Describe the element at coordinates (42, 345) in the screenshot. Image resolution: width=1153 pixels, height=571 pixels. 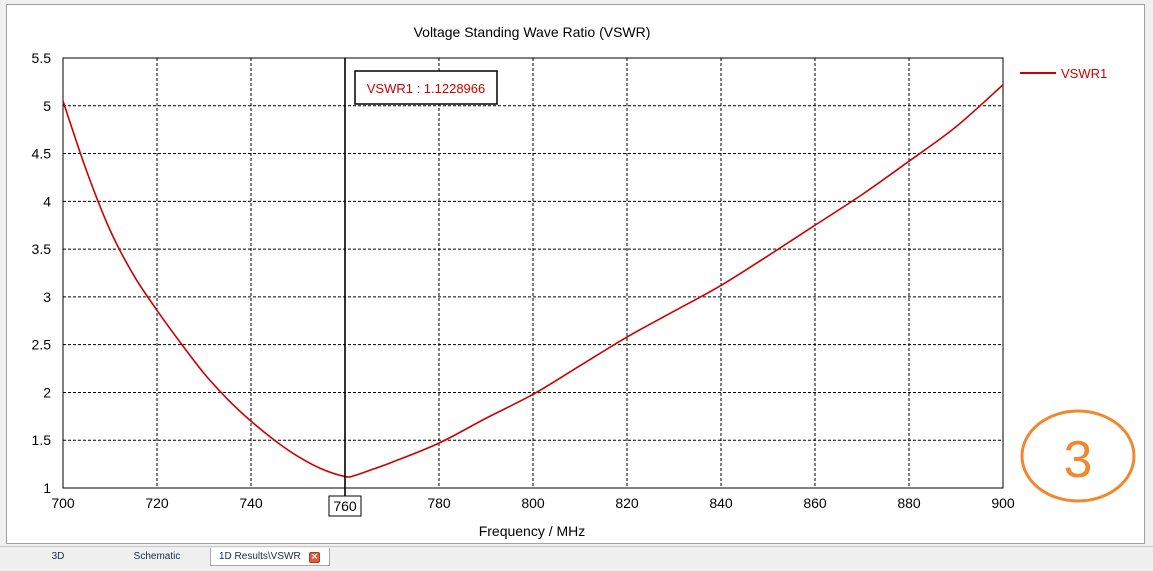
I see `y-tick-label: 2.5` at that location.